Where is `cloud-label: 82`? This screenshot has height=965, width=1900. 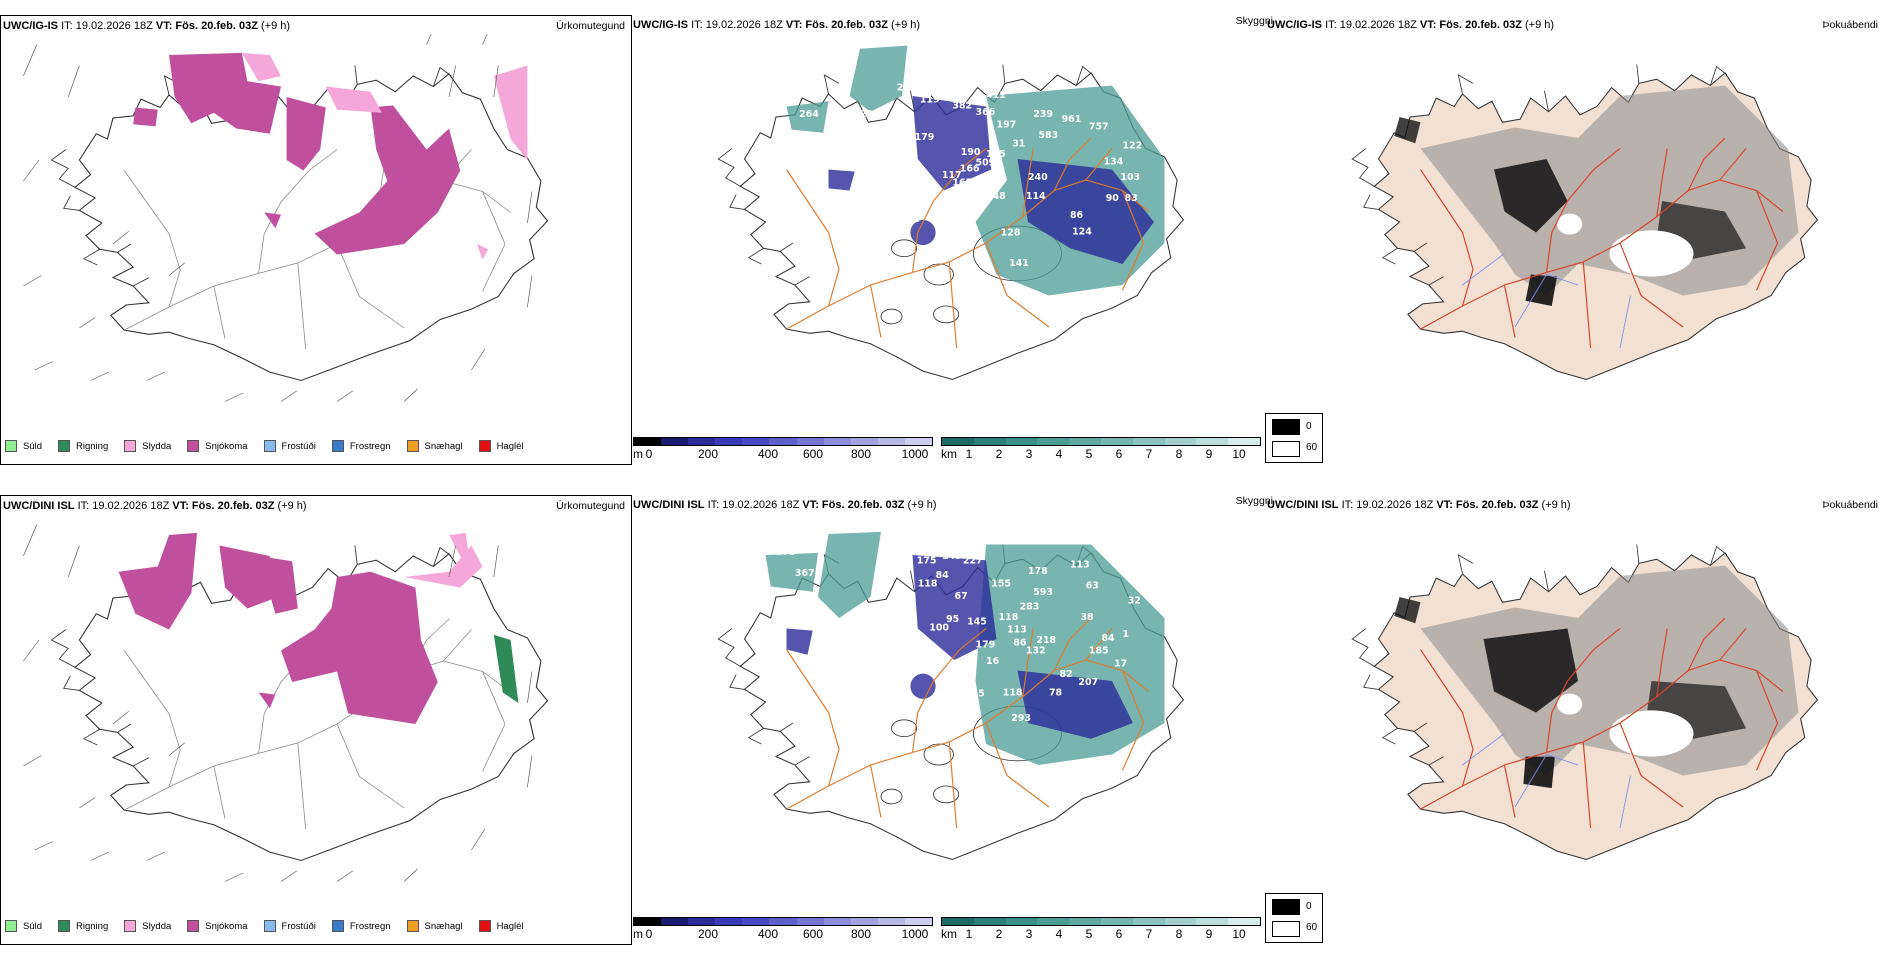
cloud-label: 82 is located at coordinates (1066, 674).